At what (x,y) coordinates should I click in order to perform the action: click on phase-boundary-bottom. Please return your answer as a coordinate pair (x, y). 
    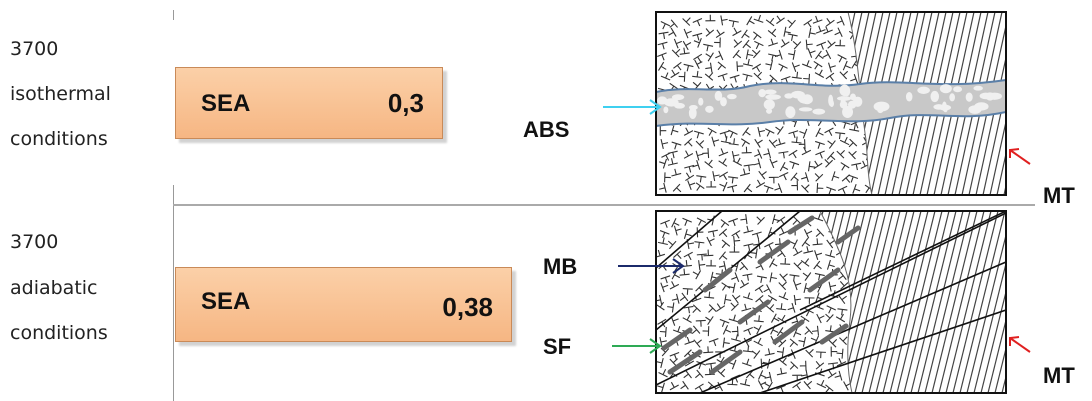
    Looking at the image, I should click on (836, 302).